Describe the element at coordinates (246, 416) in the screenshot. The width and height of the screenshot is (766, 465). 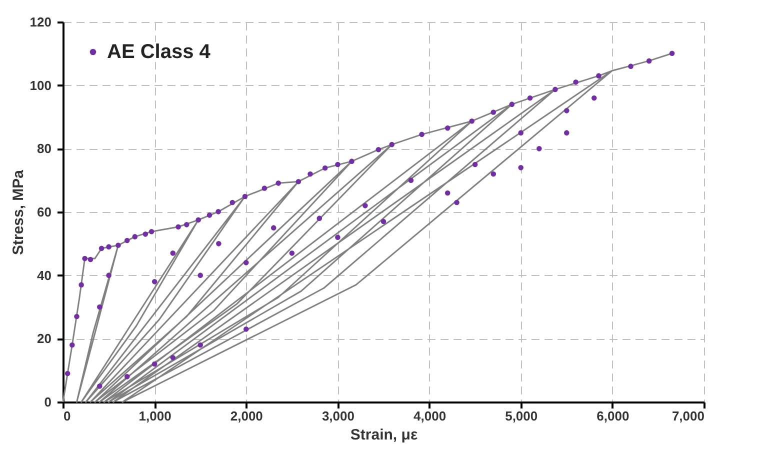
I see `x-tick-label: 2,000` at that location.